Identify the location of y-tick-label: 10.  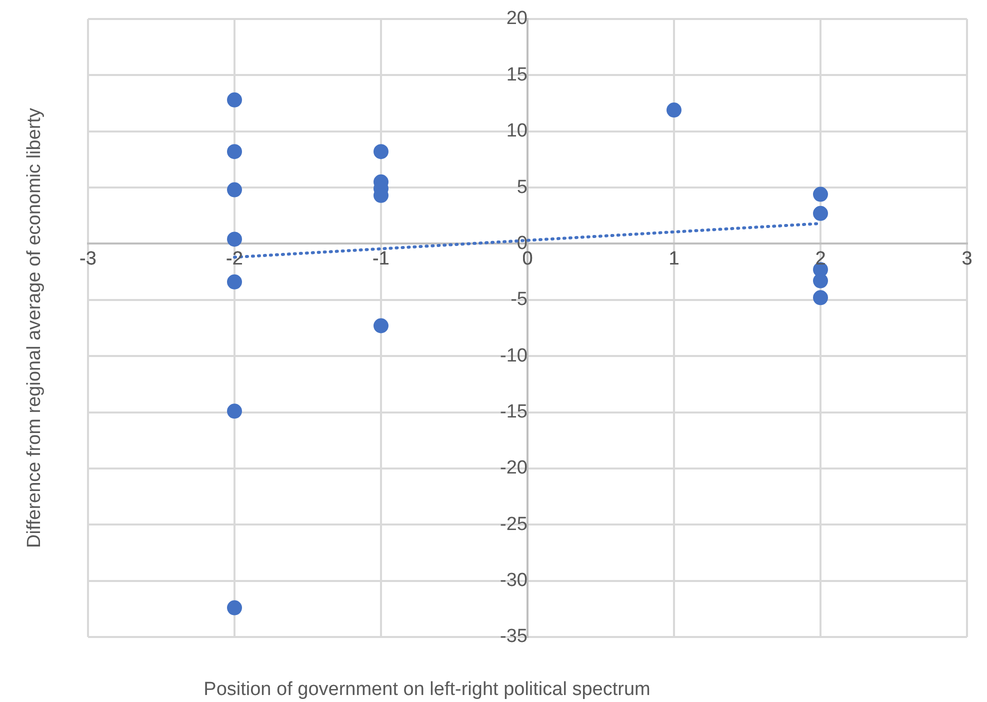
(517, 131).